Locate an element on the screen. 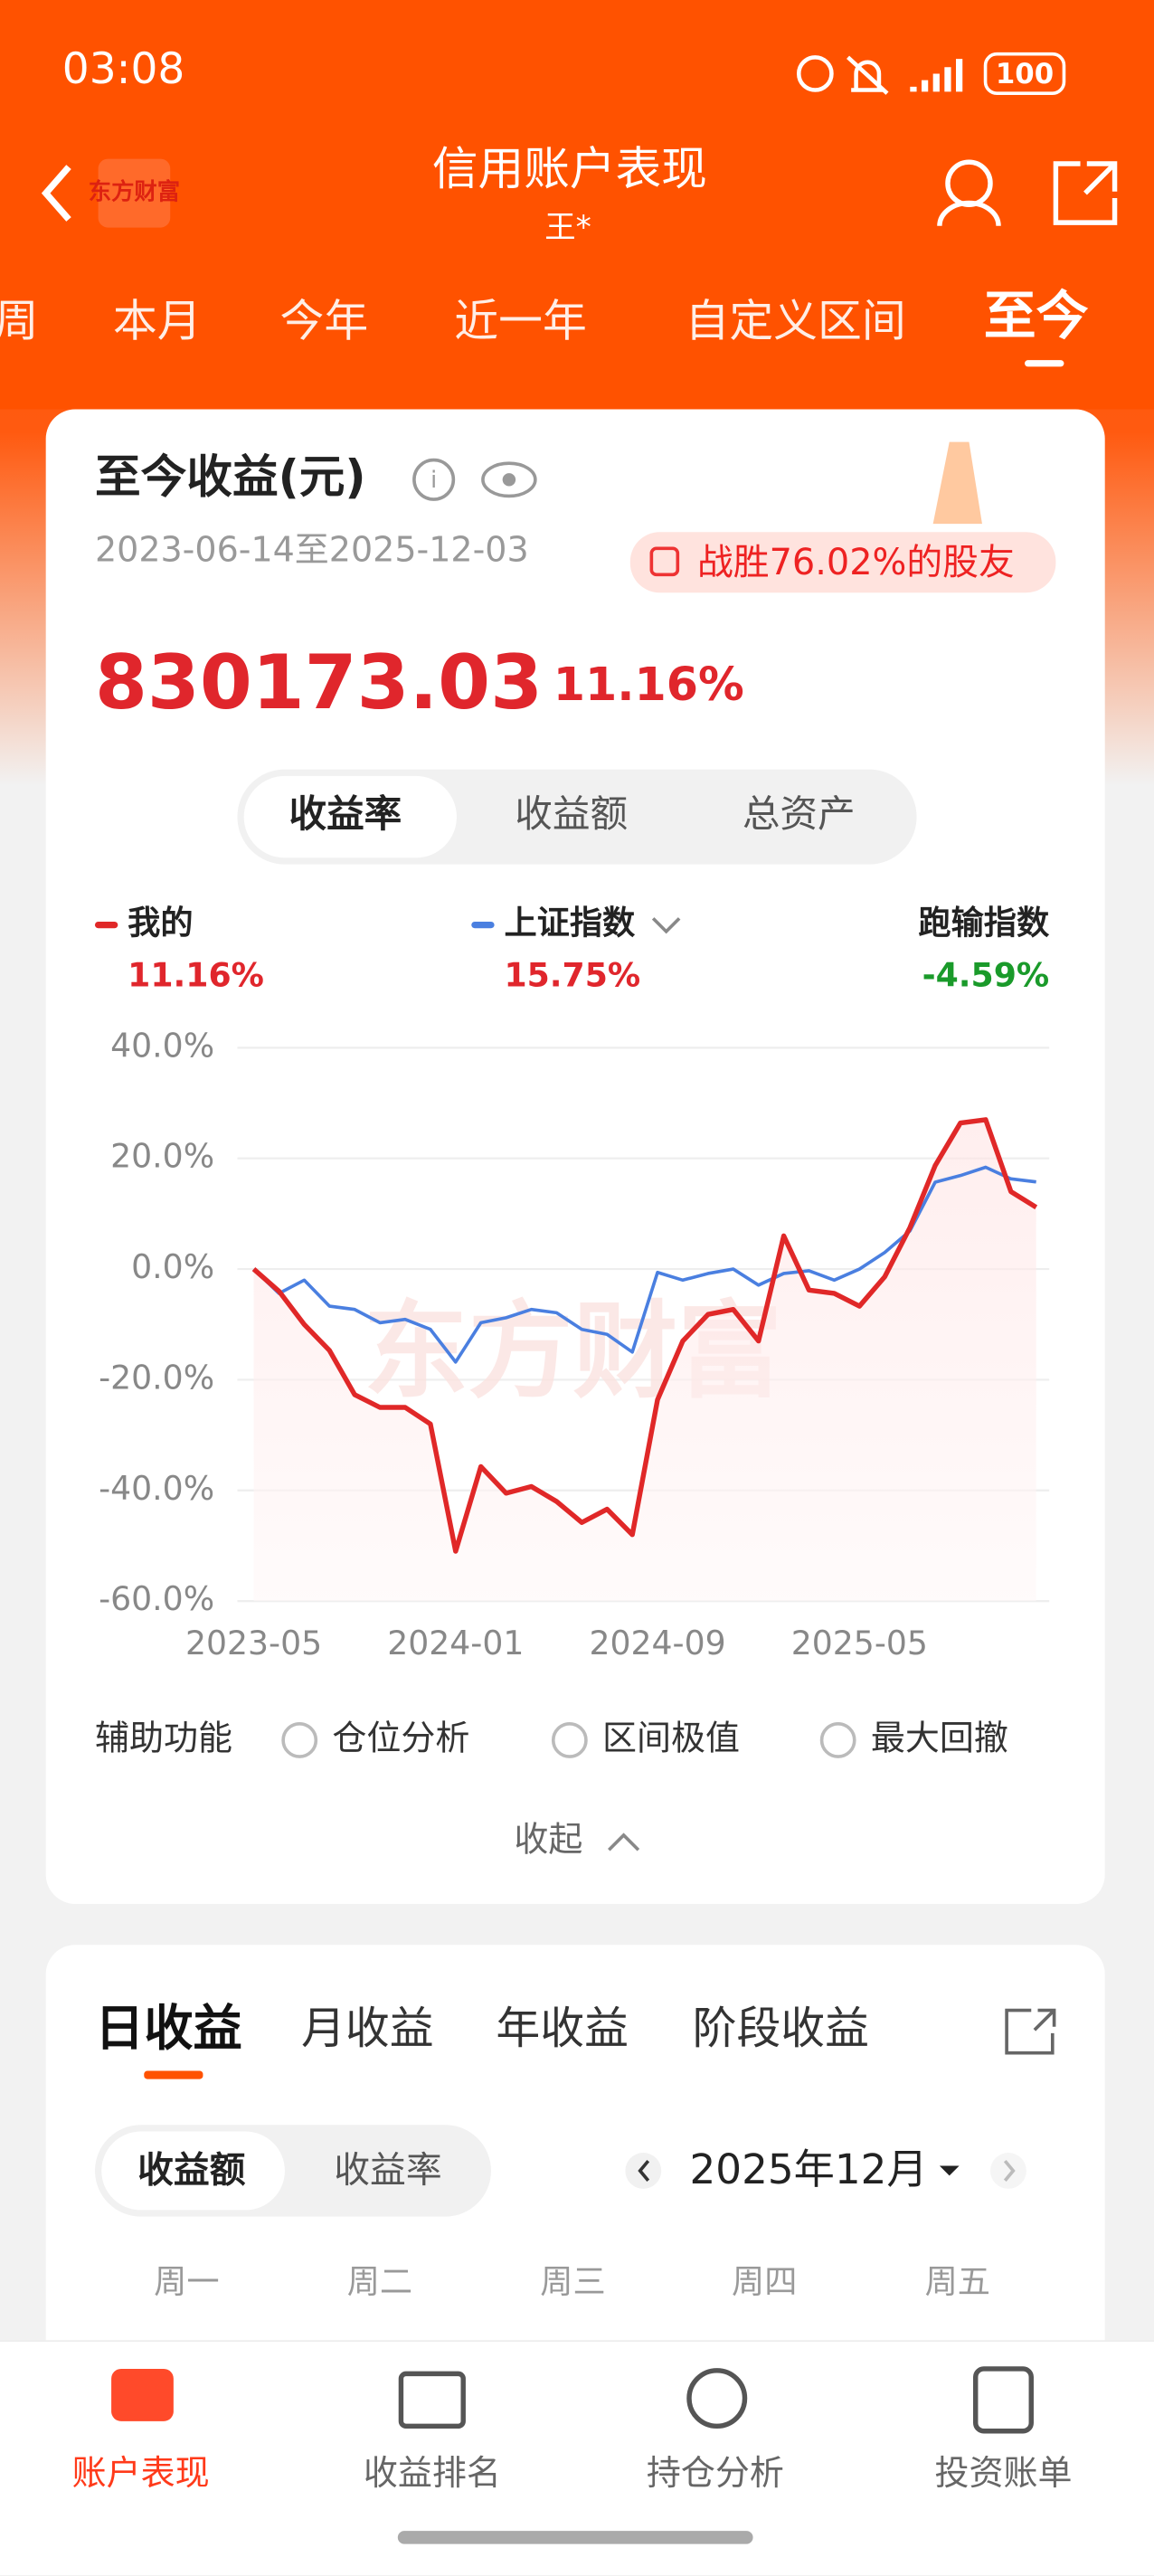 The width and height of the screenshot is (1154, 2576). metric-active is located at coordinates (350, 816).